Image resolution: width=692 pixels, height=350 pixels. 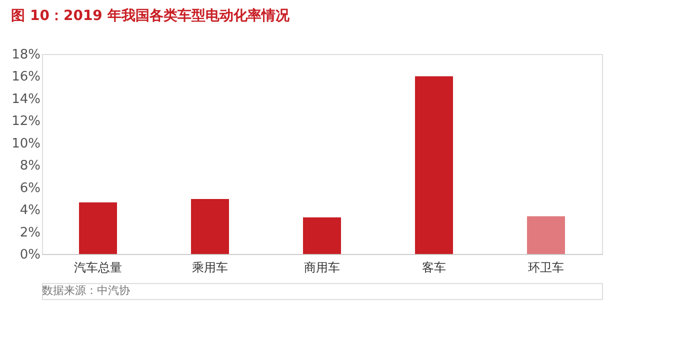 I want to click on y-tick-label: 18%, so click(x=26, y=55).